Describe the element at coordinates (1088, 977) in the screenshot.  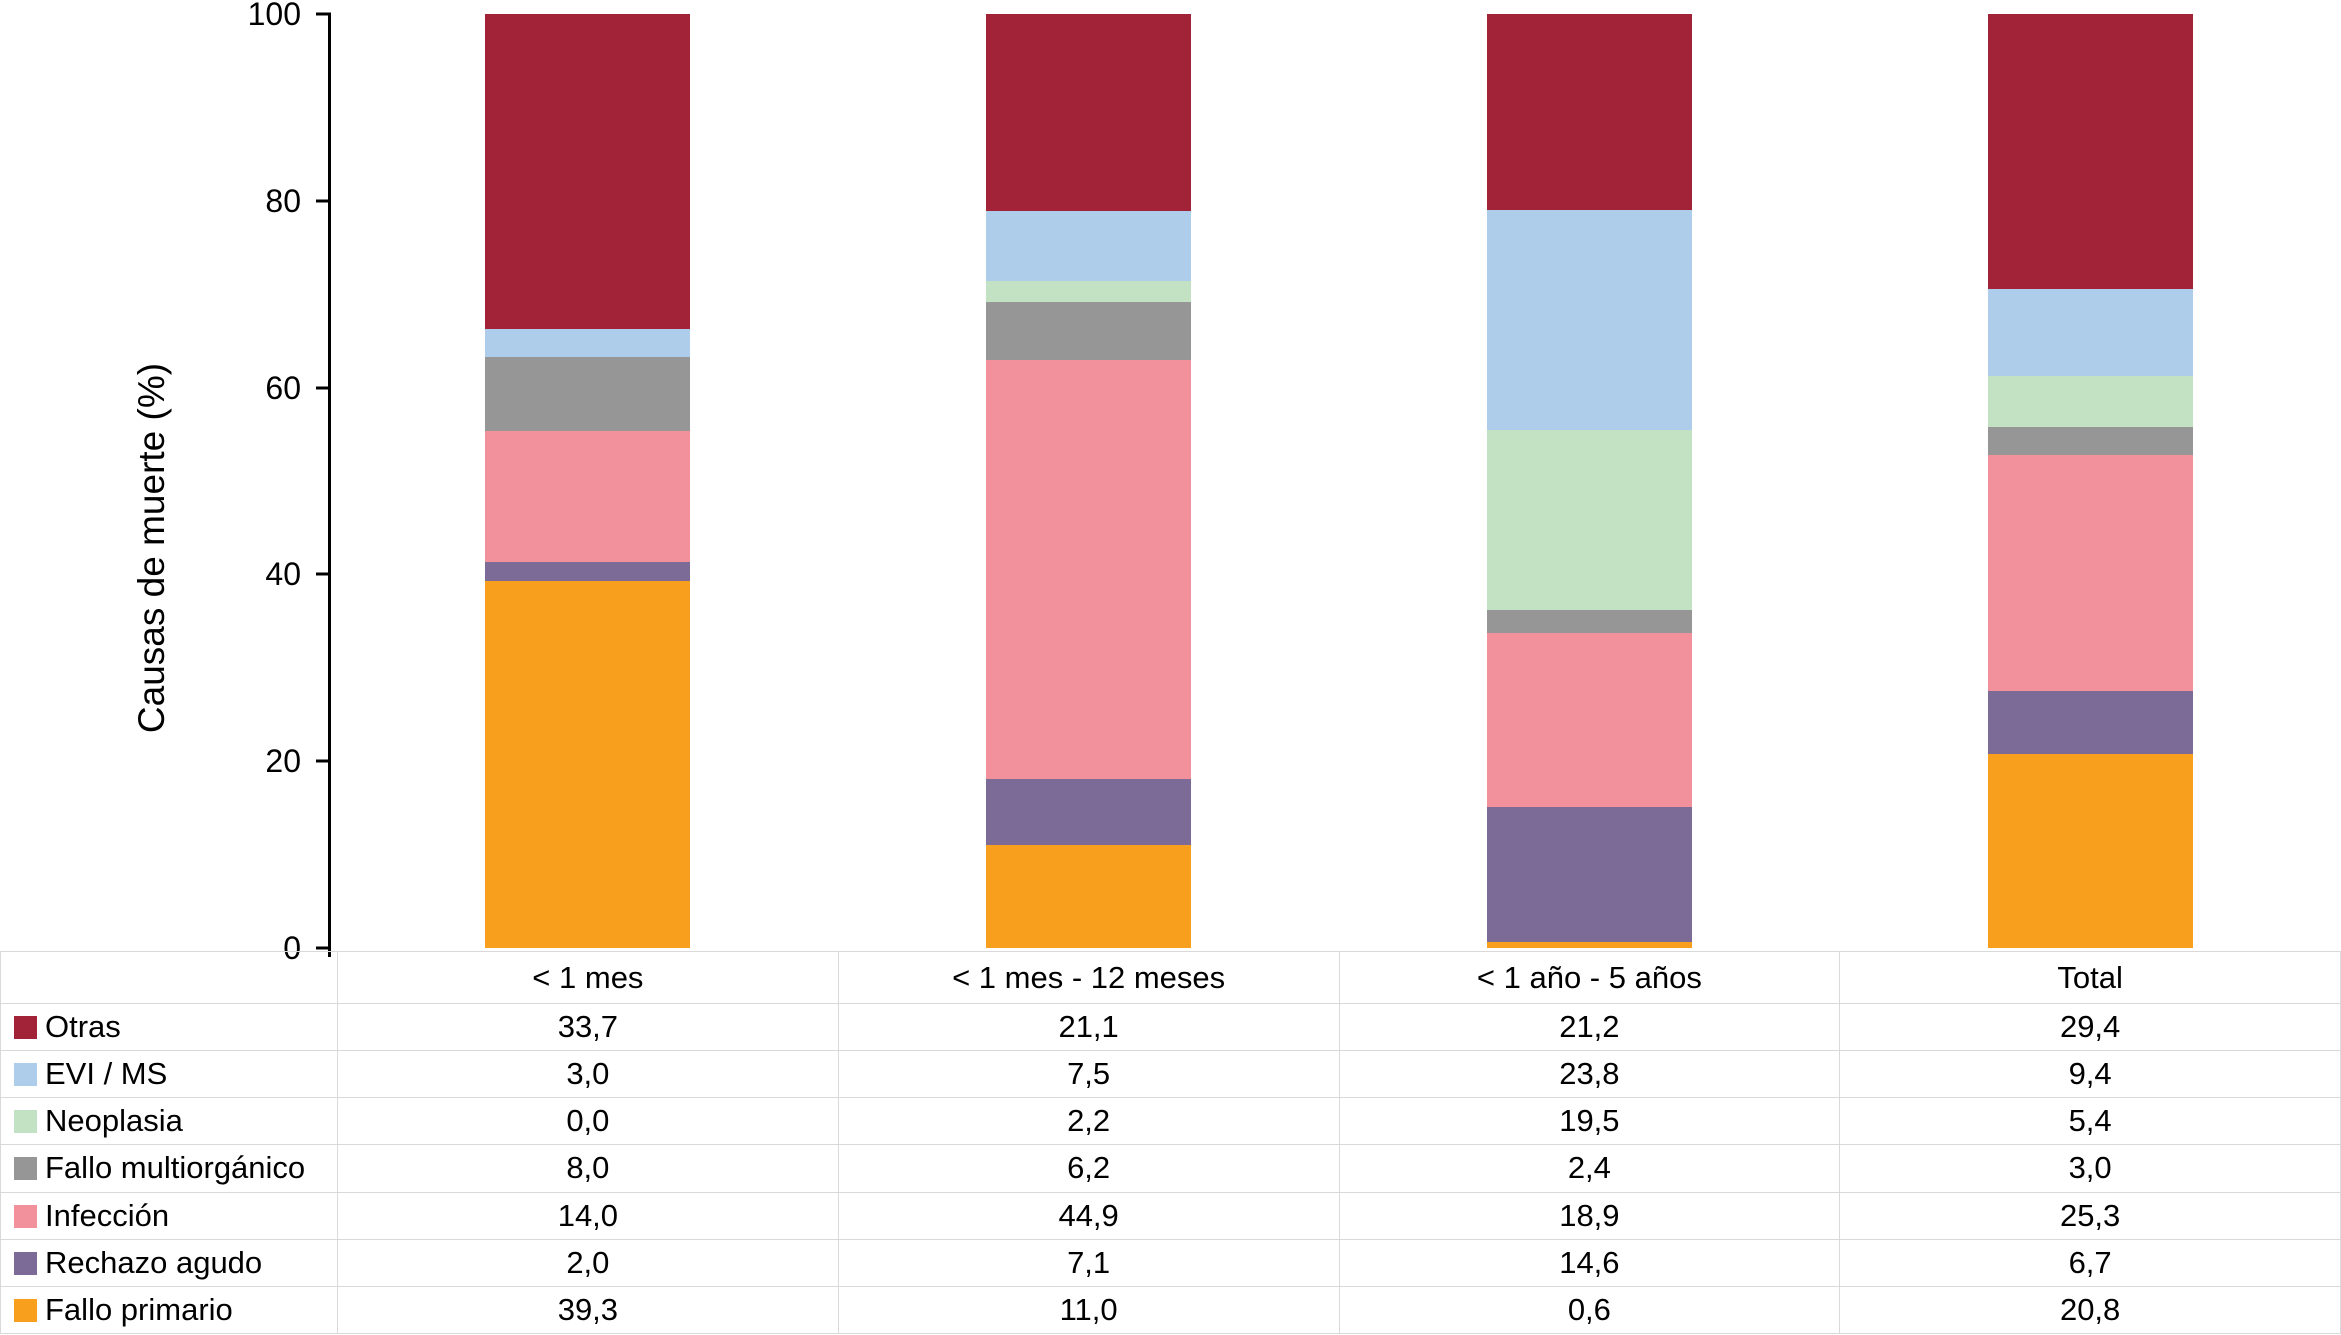
I see `category-header: < 1 mes - 12 meses` at that location.